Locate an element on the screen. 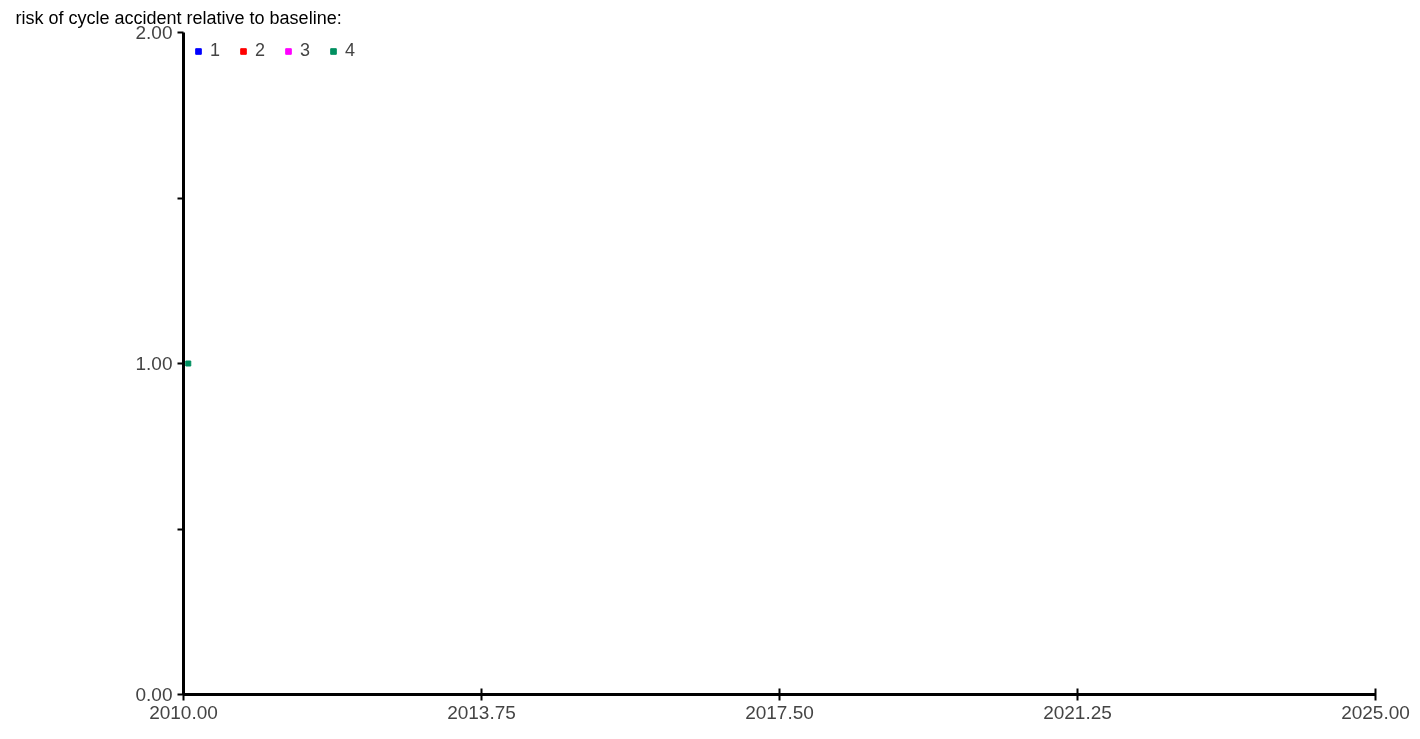  legend-label: 2 is located at coordinates (260, 50).